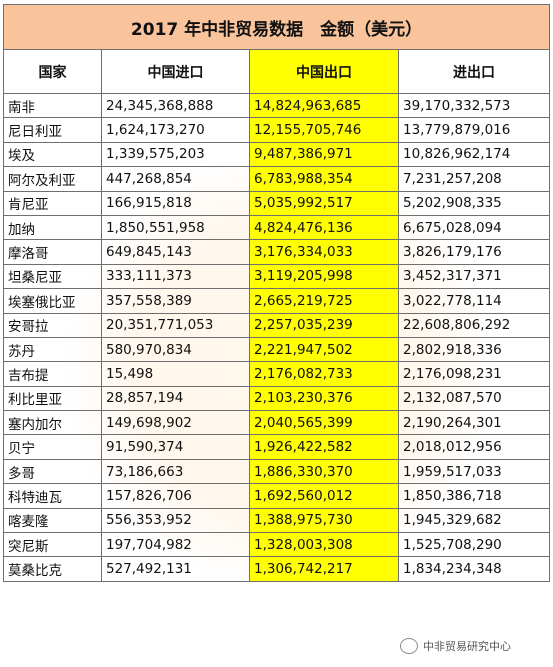 The width and height of the screenshot is (553, 667). Describe the element at coordinates (324, 105) in the screenshot. I see `export-cell: 14,824,963,685` at that location.